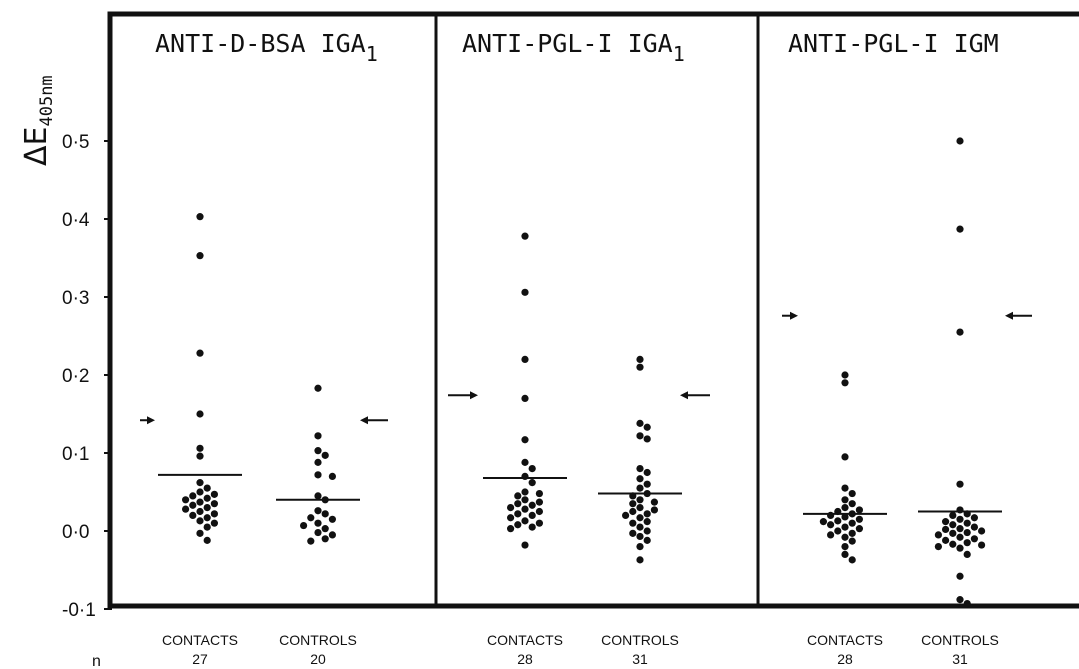  What do you see at coordinates (47, 100) in the screenshot?
I see `y-axis-label-subscript: 405nm` at bounding box center [47, 100].